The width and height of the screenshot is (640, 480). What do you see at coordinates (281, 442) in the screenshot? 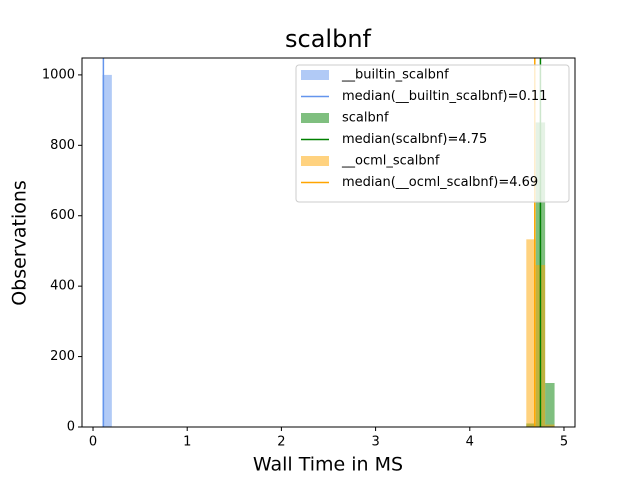
I see `x-tick-label: 2` at bounding box center [281, 442].